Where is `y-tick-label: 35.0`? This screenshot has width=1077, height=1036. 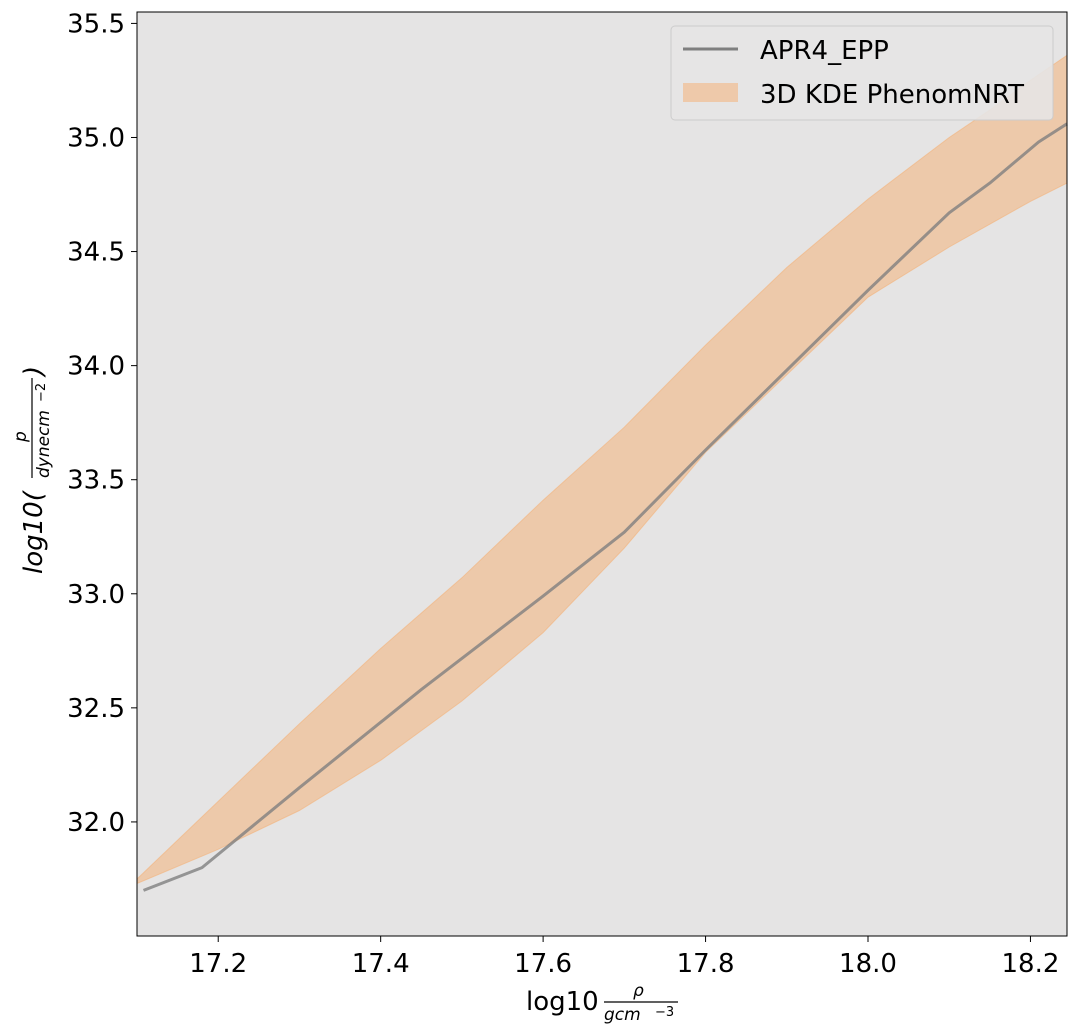
y-tick-label: 35.0 is located at coordinates (96, 138).